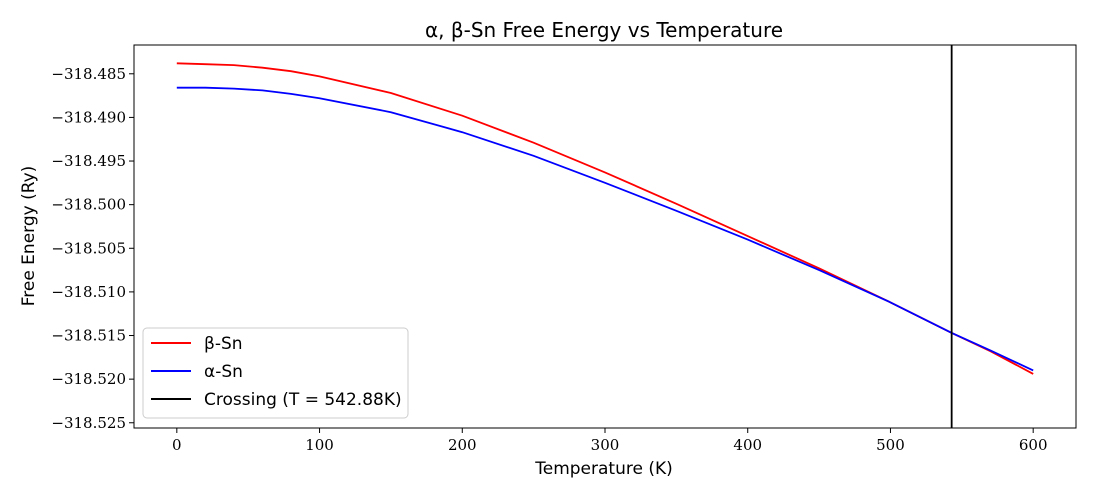 This screenshot has width=1100, height=500. What do you see at coordinates (223, 372) in the screenshot?
I see `legend-label-alpha: α-Sn` at bounding box center [223, 372].